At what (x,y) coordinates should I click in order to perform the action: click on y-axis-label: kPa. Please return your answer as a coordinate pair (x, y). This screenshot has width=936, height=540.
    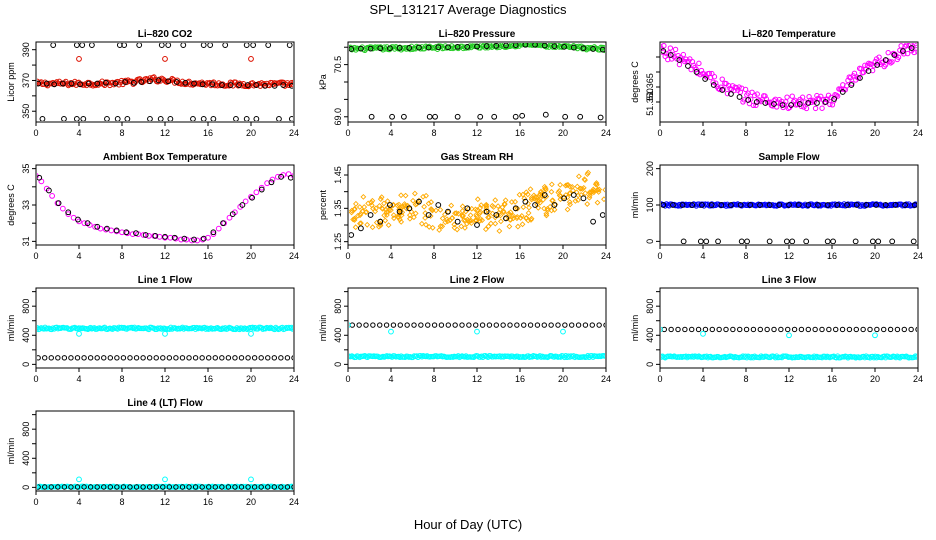
    Looking at the image, I should click on (323, 82).